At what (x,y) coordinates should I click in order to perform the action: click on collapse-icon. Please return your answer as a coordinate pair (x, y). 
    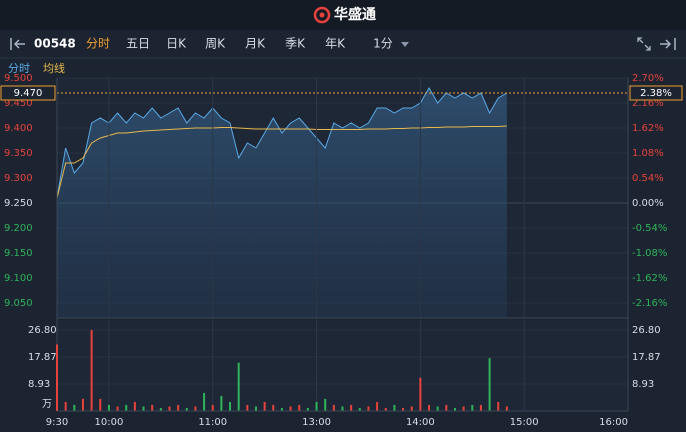
    Looking at the image, I should click on (17, 44).